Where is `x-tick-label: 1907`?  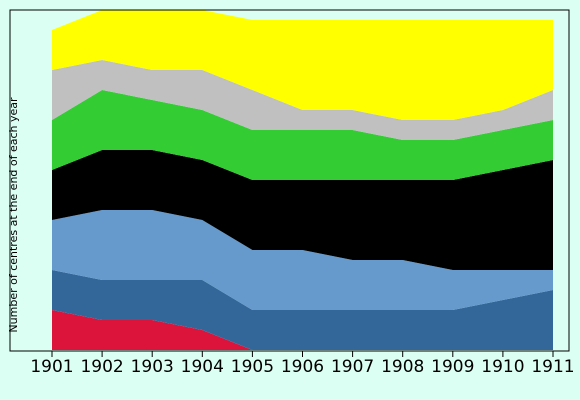
x-tick-label: 1907 is located at coordinates (352, 367).